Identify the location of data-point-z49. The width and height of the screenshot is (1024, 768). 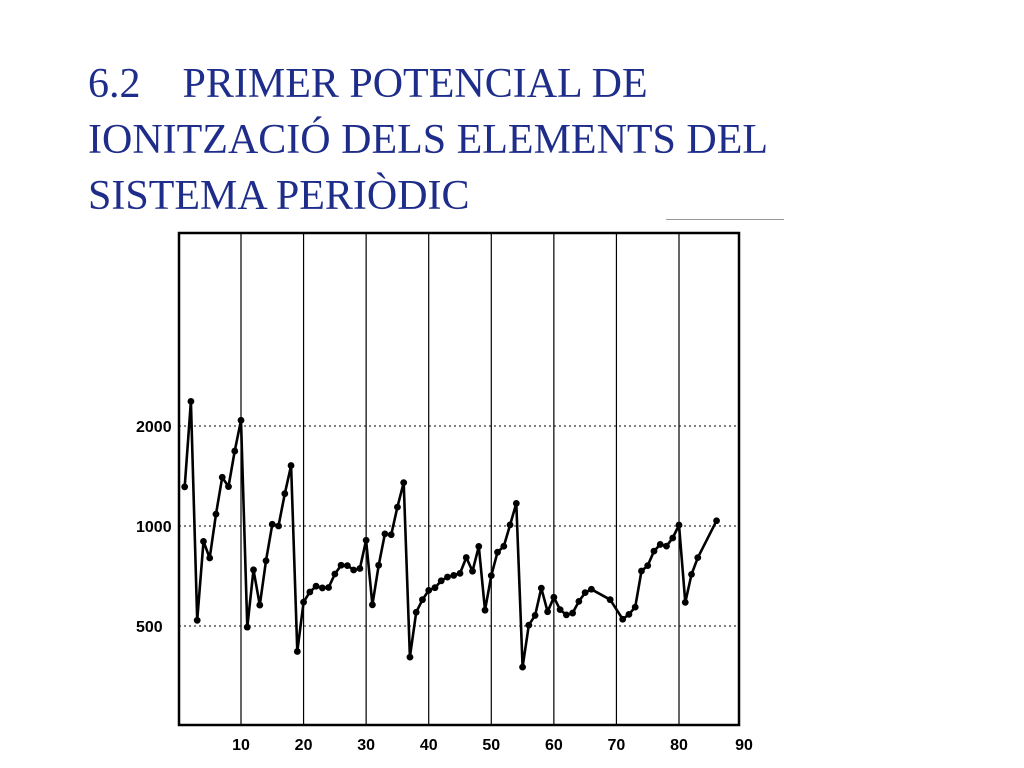
(485, 610).